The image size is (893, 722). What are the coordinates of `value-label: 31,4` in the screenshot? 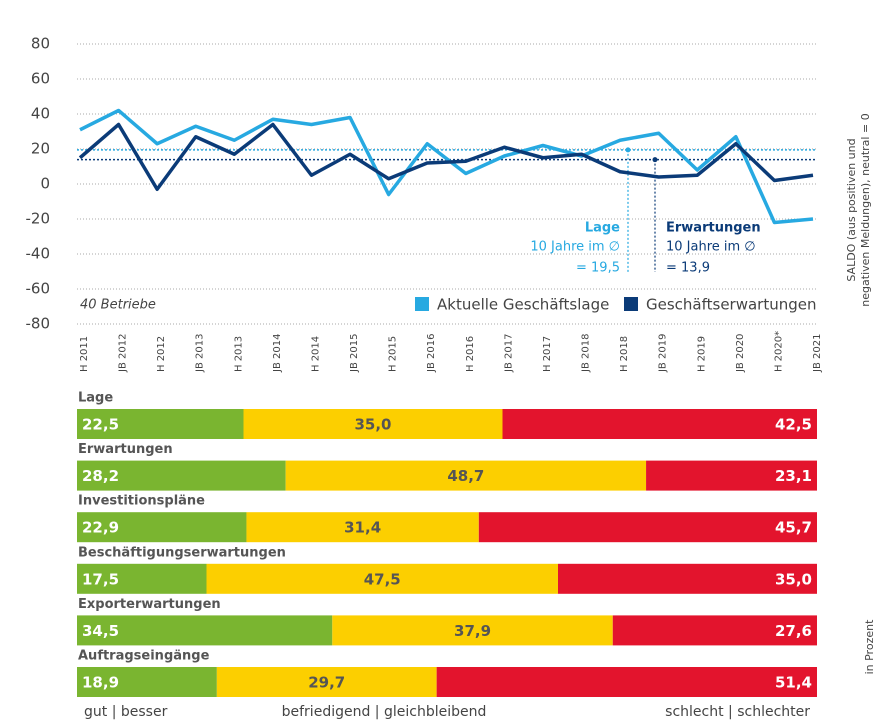 It's located at (362, 528).